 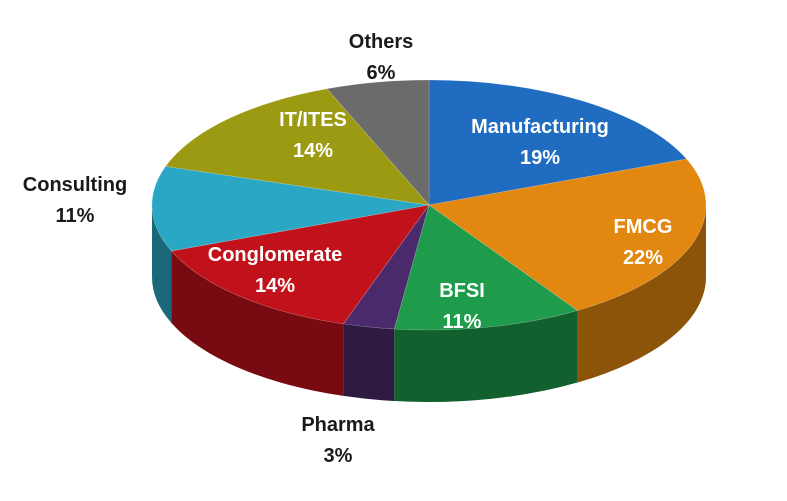 I want to click on slice-it-ites, so click(x=297, y=147).